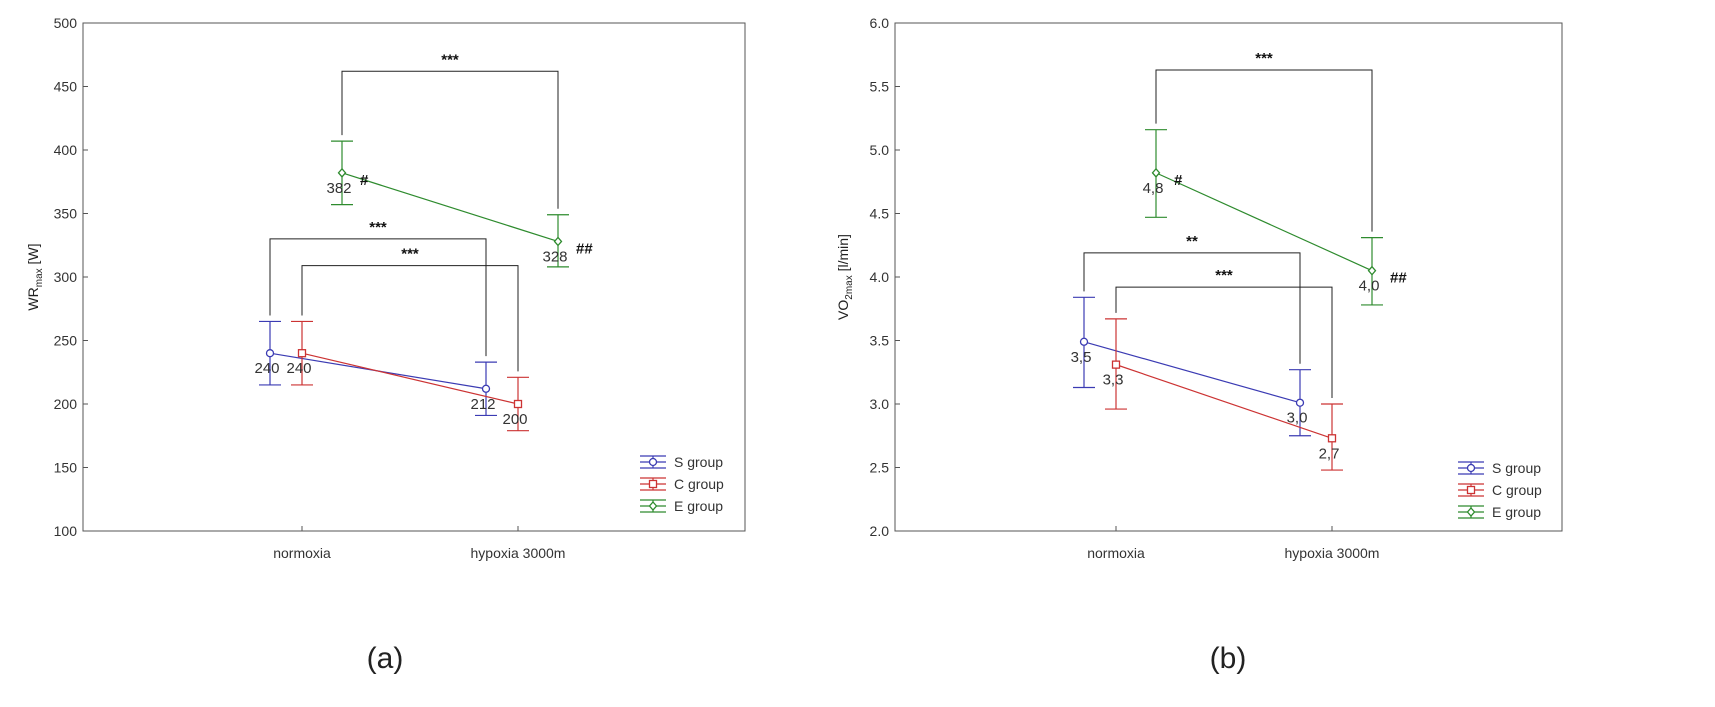 The image size is (1715, 707). I want to click on y-tick-label: 250, so click(66, 341).